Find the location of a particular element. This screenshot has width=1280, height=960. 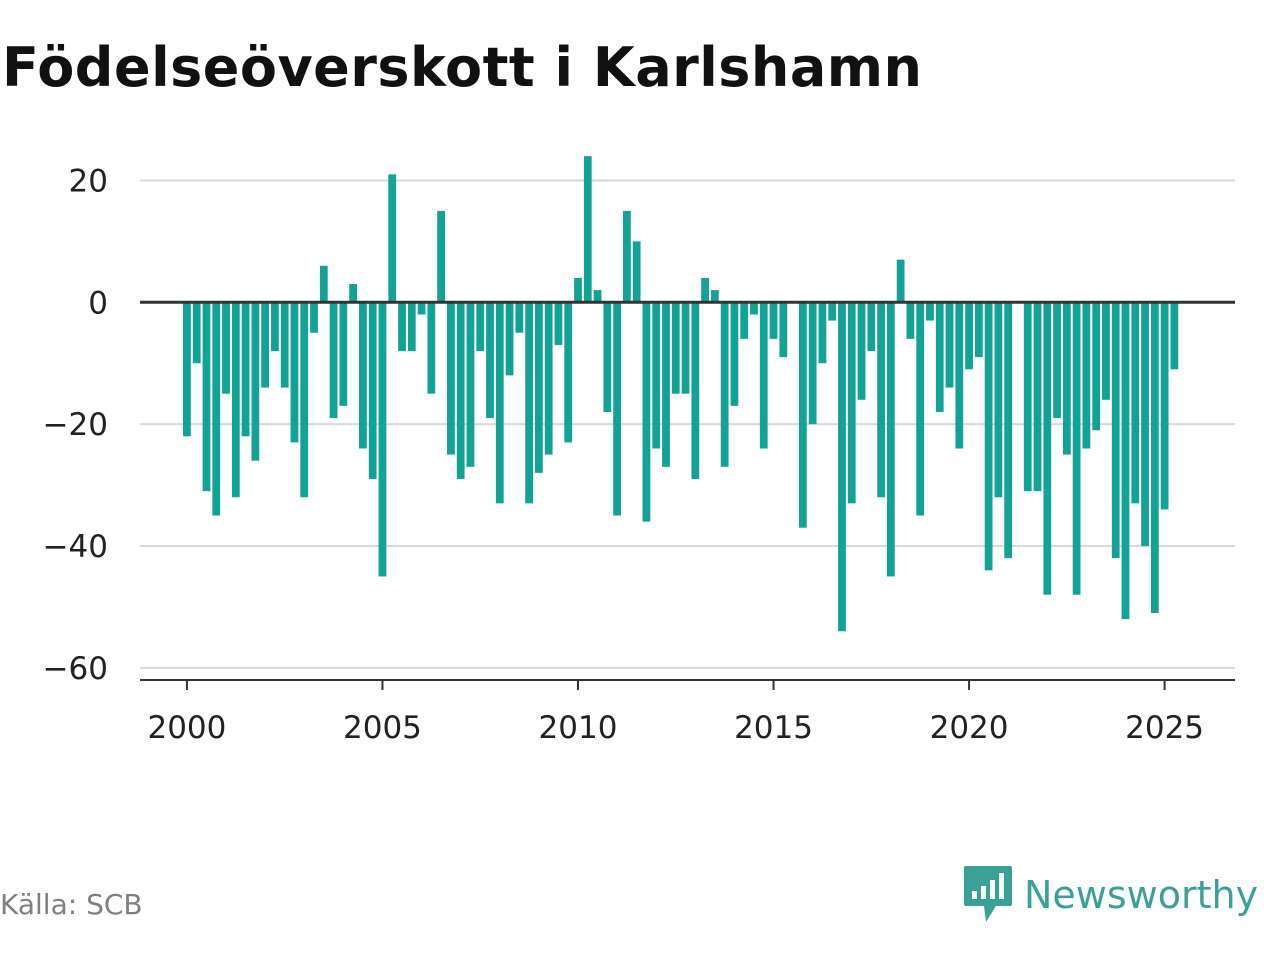

y-tick-label: −40 is located at coordinates (75, 547).